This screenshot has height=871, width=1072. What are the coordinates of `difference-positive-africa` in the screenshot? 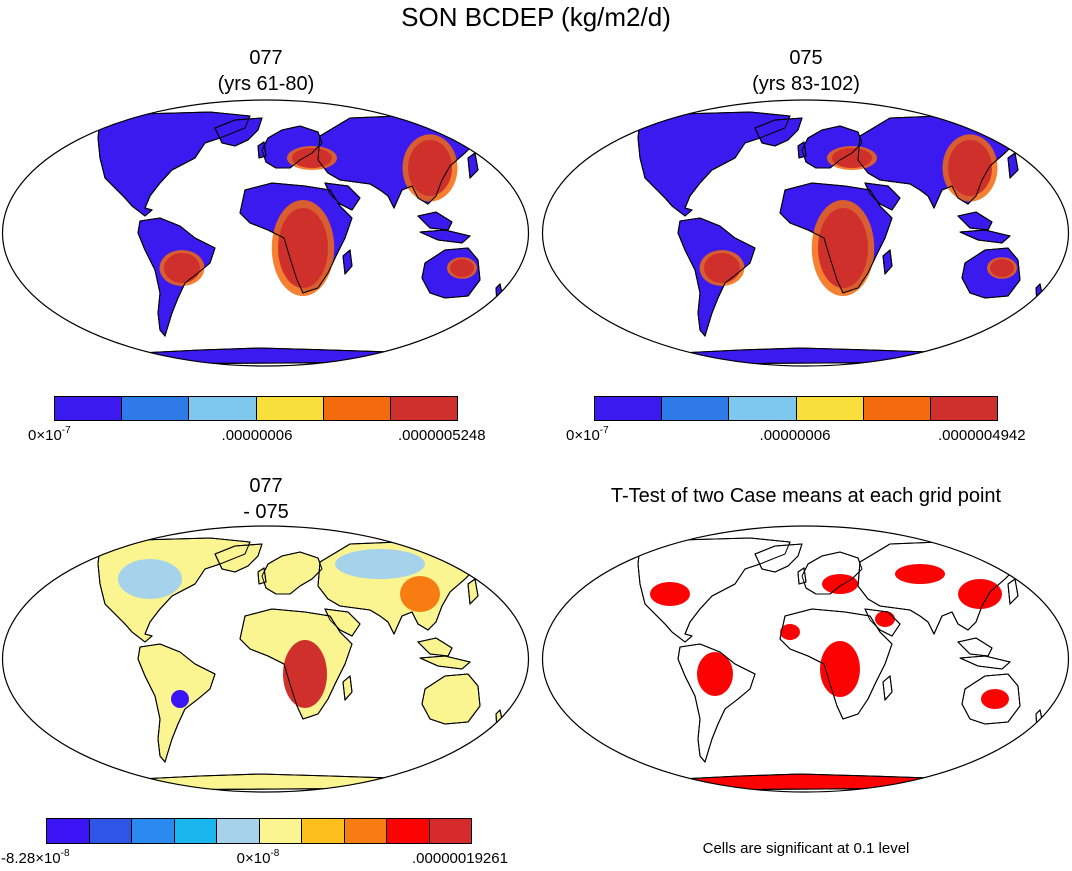 It's located at (305, 674).